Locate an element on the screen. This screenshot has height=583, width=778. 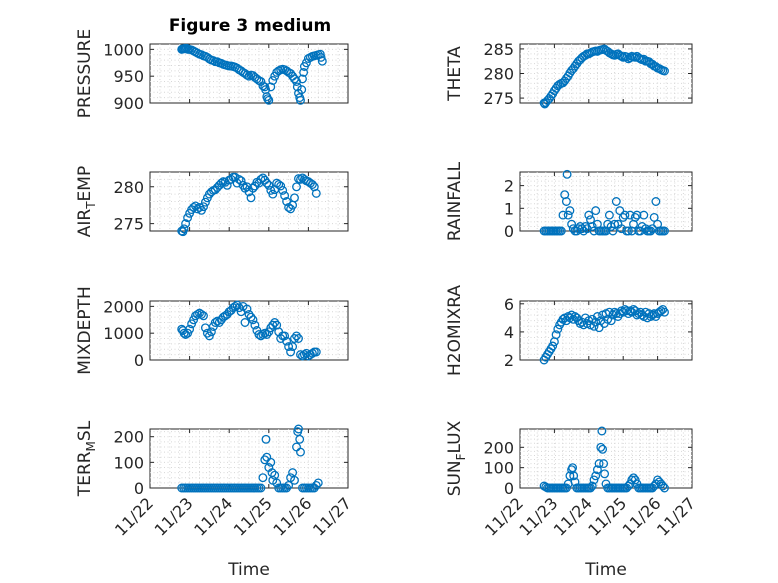
y-axis-label-main: TERR is located at coordinates (85, 474).